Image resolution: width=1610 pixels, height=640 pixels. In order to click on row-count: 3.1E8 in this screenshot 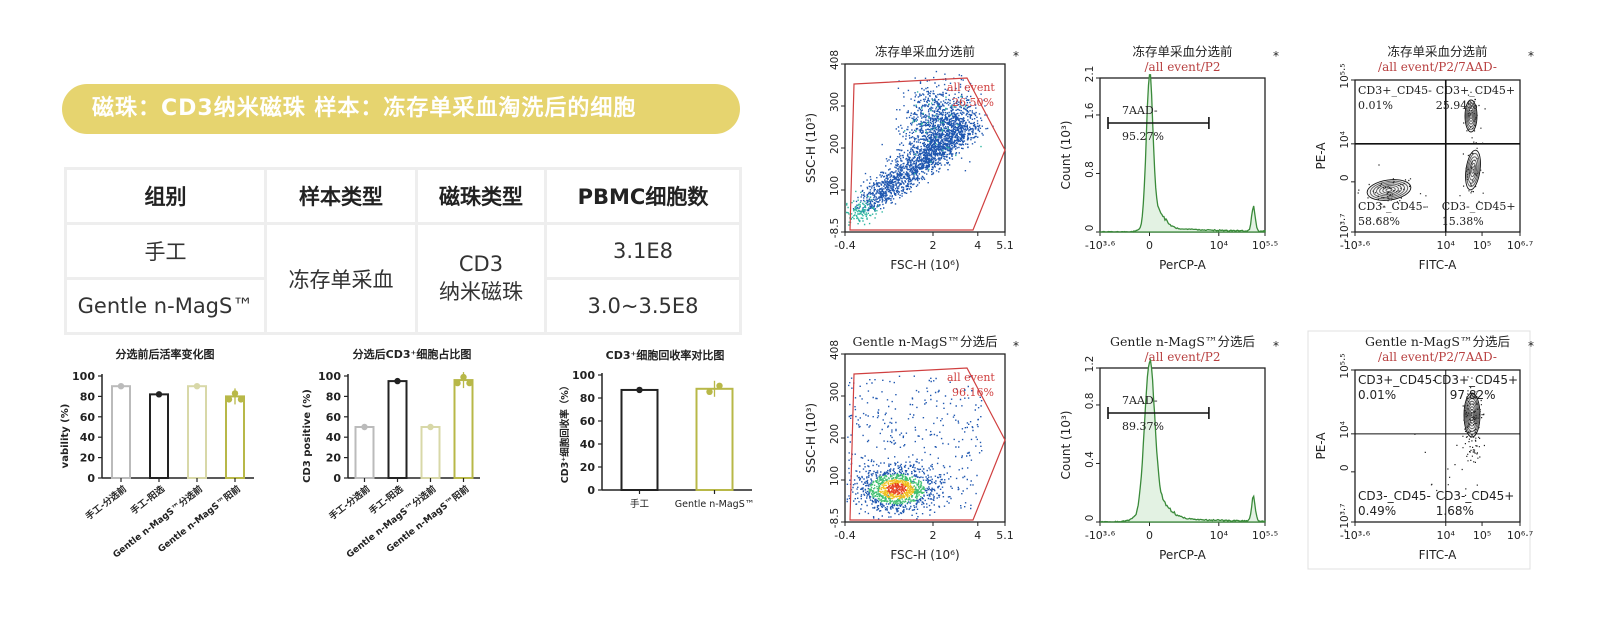, I will do `click(643, 251)`.